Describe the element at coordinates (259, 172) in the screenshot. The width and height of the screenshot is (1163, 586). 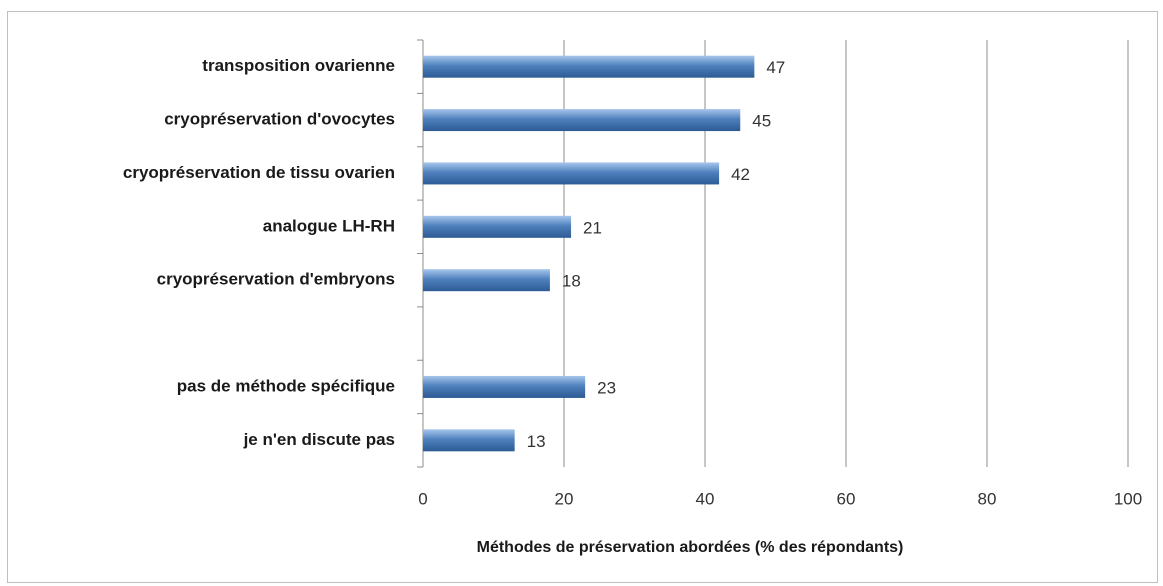
I see `y-tick-label: cryopréservation de tissu ovarien` at that location.